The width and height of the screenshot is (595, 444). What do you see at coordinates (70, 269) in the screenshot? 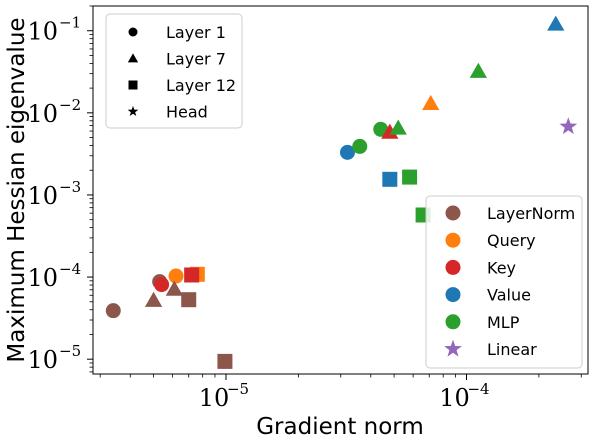
I see `y-tick-exponent: −4` at bounding box center [70, 269].